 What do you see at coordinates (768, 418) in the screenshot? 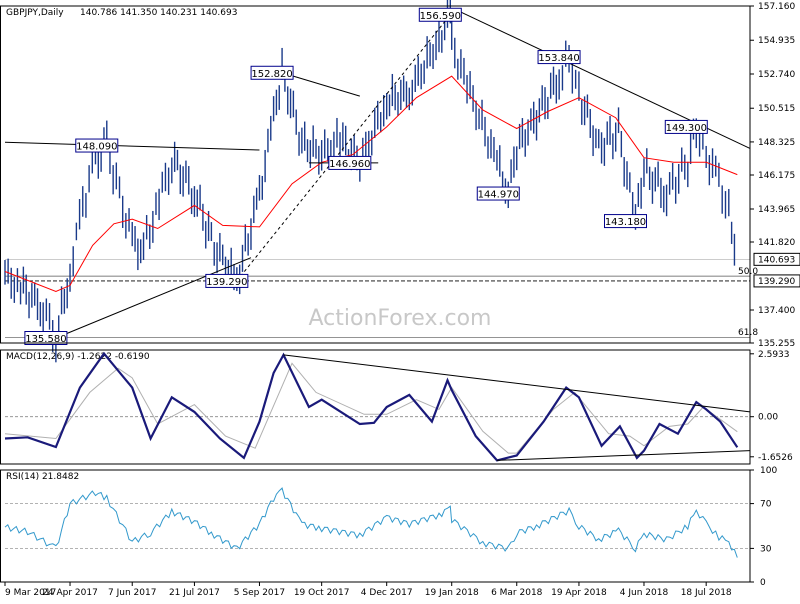
I see `macd-y-tick-label: 0.00` at bounding box center [768, 418].